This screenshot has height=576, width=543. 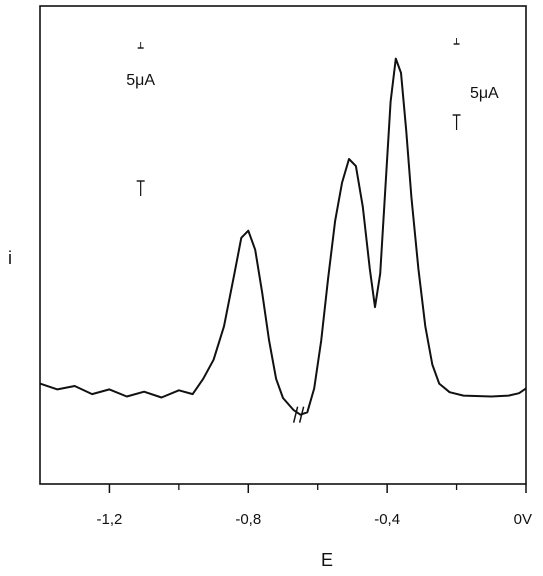 I want to click on x-axis-label: E, so click(x=327, y=560).